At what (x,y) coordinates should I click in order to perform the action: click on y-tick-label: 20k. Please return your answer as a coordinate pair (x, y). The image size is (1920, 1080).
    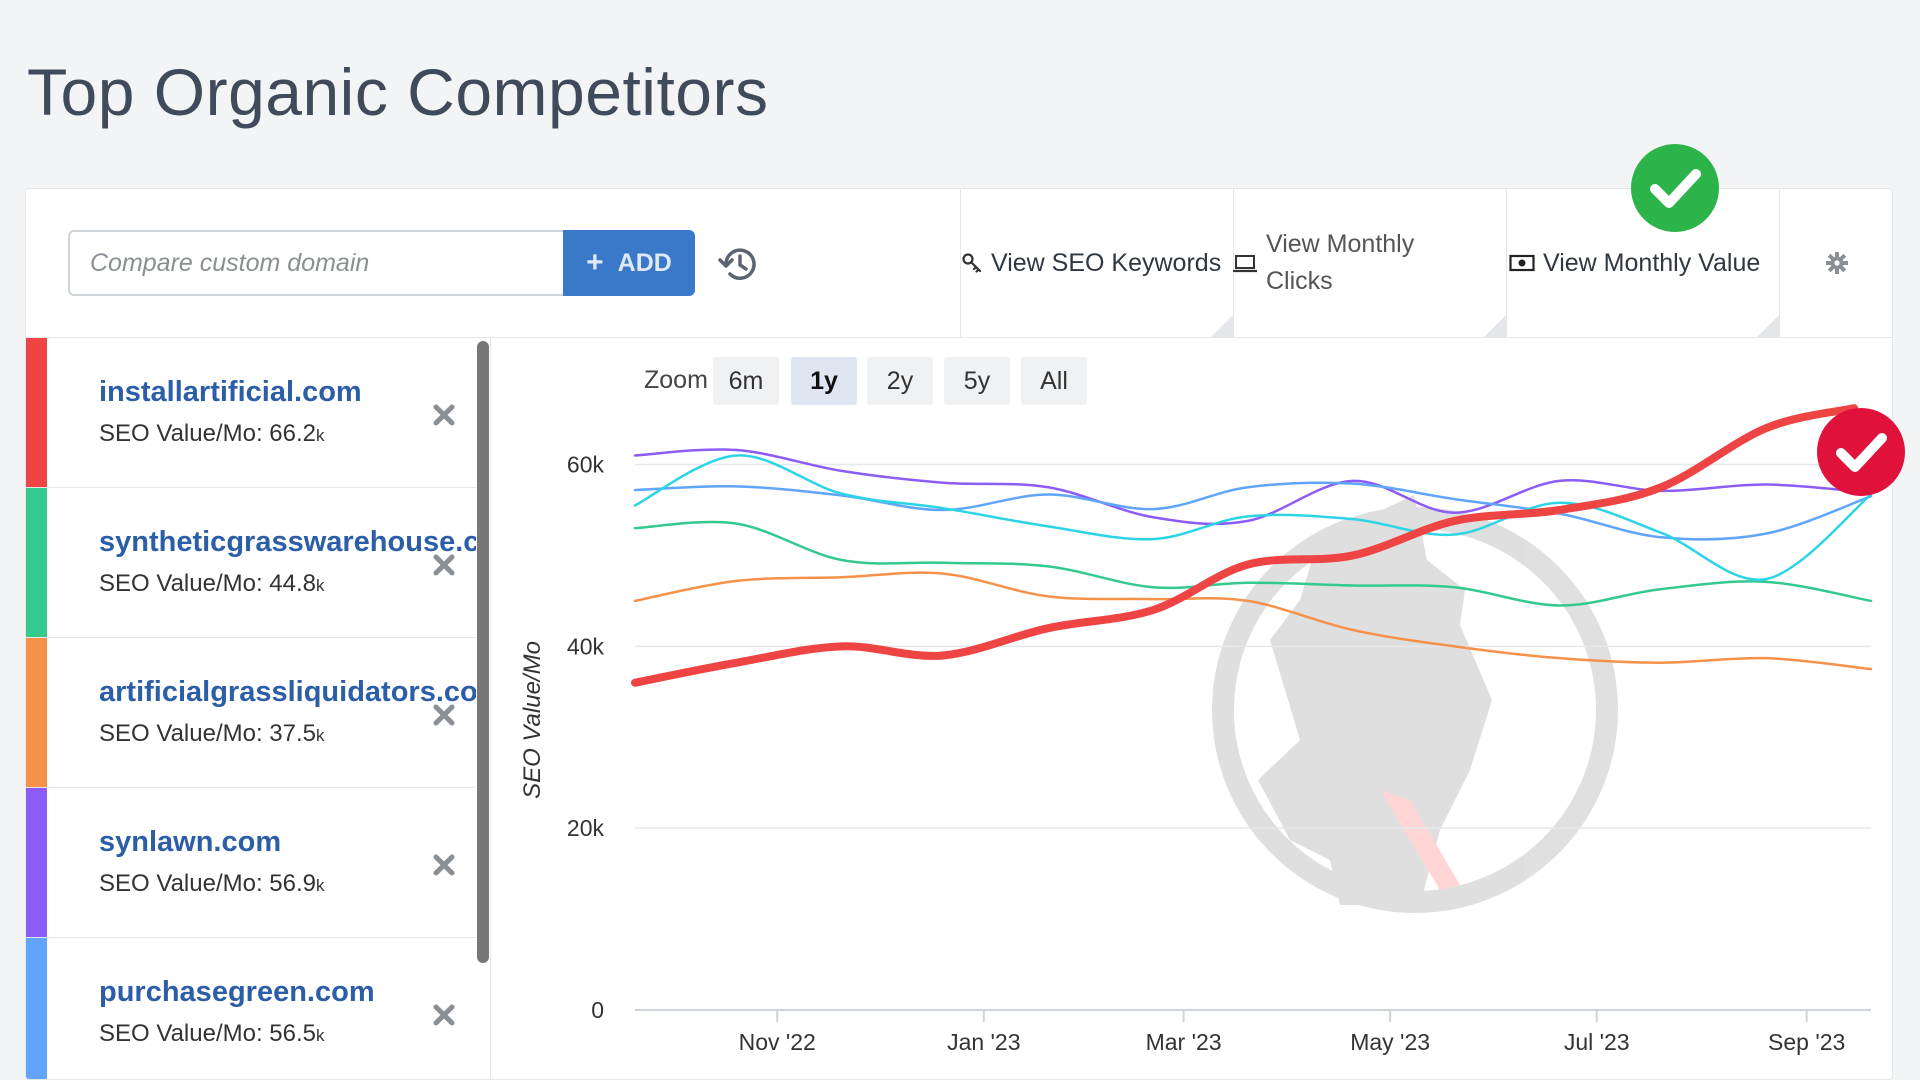
    Looking at the image, I should click on (586, 828).